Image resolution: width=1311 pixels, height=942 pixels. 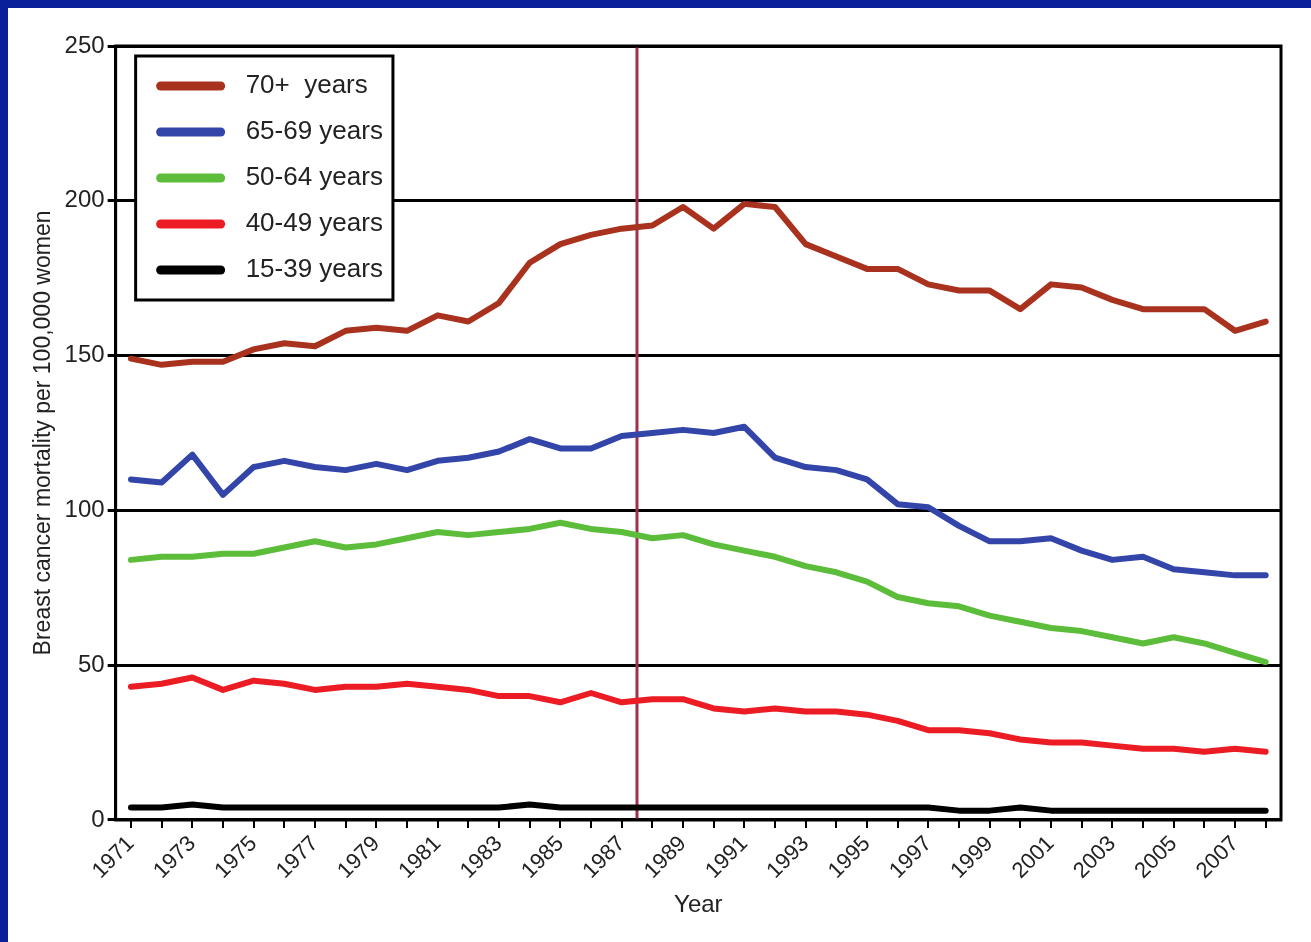 I want to click on x-axis-title: Year, so click(x=698, y=904).